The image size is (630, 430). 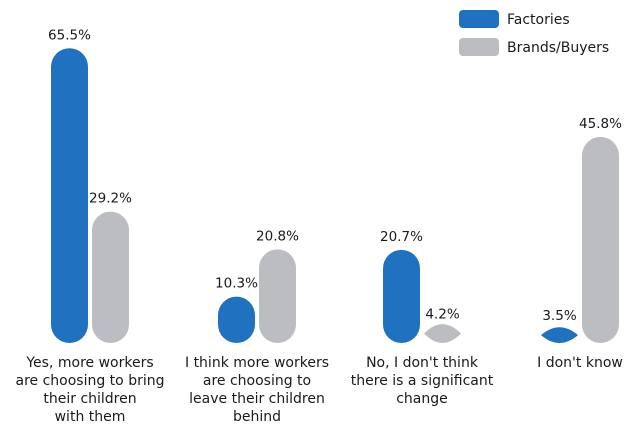 I want to click on legend-label-brands-buyers: Brands/Buyers, so click(x=558, y=48).